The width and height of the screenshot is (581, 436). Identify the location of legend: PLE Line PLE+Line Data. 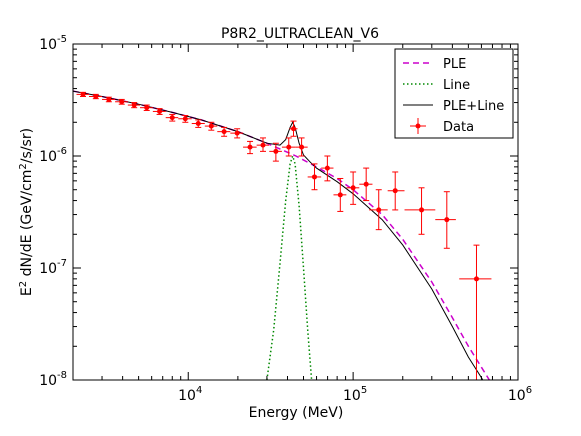
(454, 93).